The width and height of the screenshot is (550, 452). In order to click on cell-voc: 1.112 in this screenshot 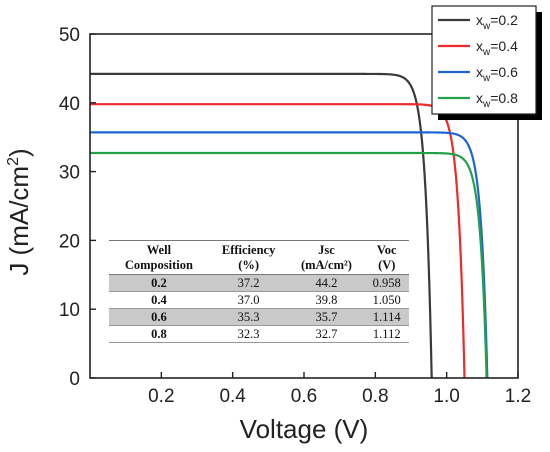, I will do `click(386, 334)`.